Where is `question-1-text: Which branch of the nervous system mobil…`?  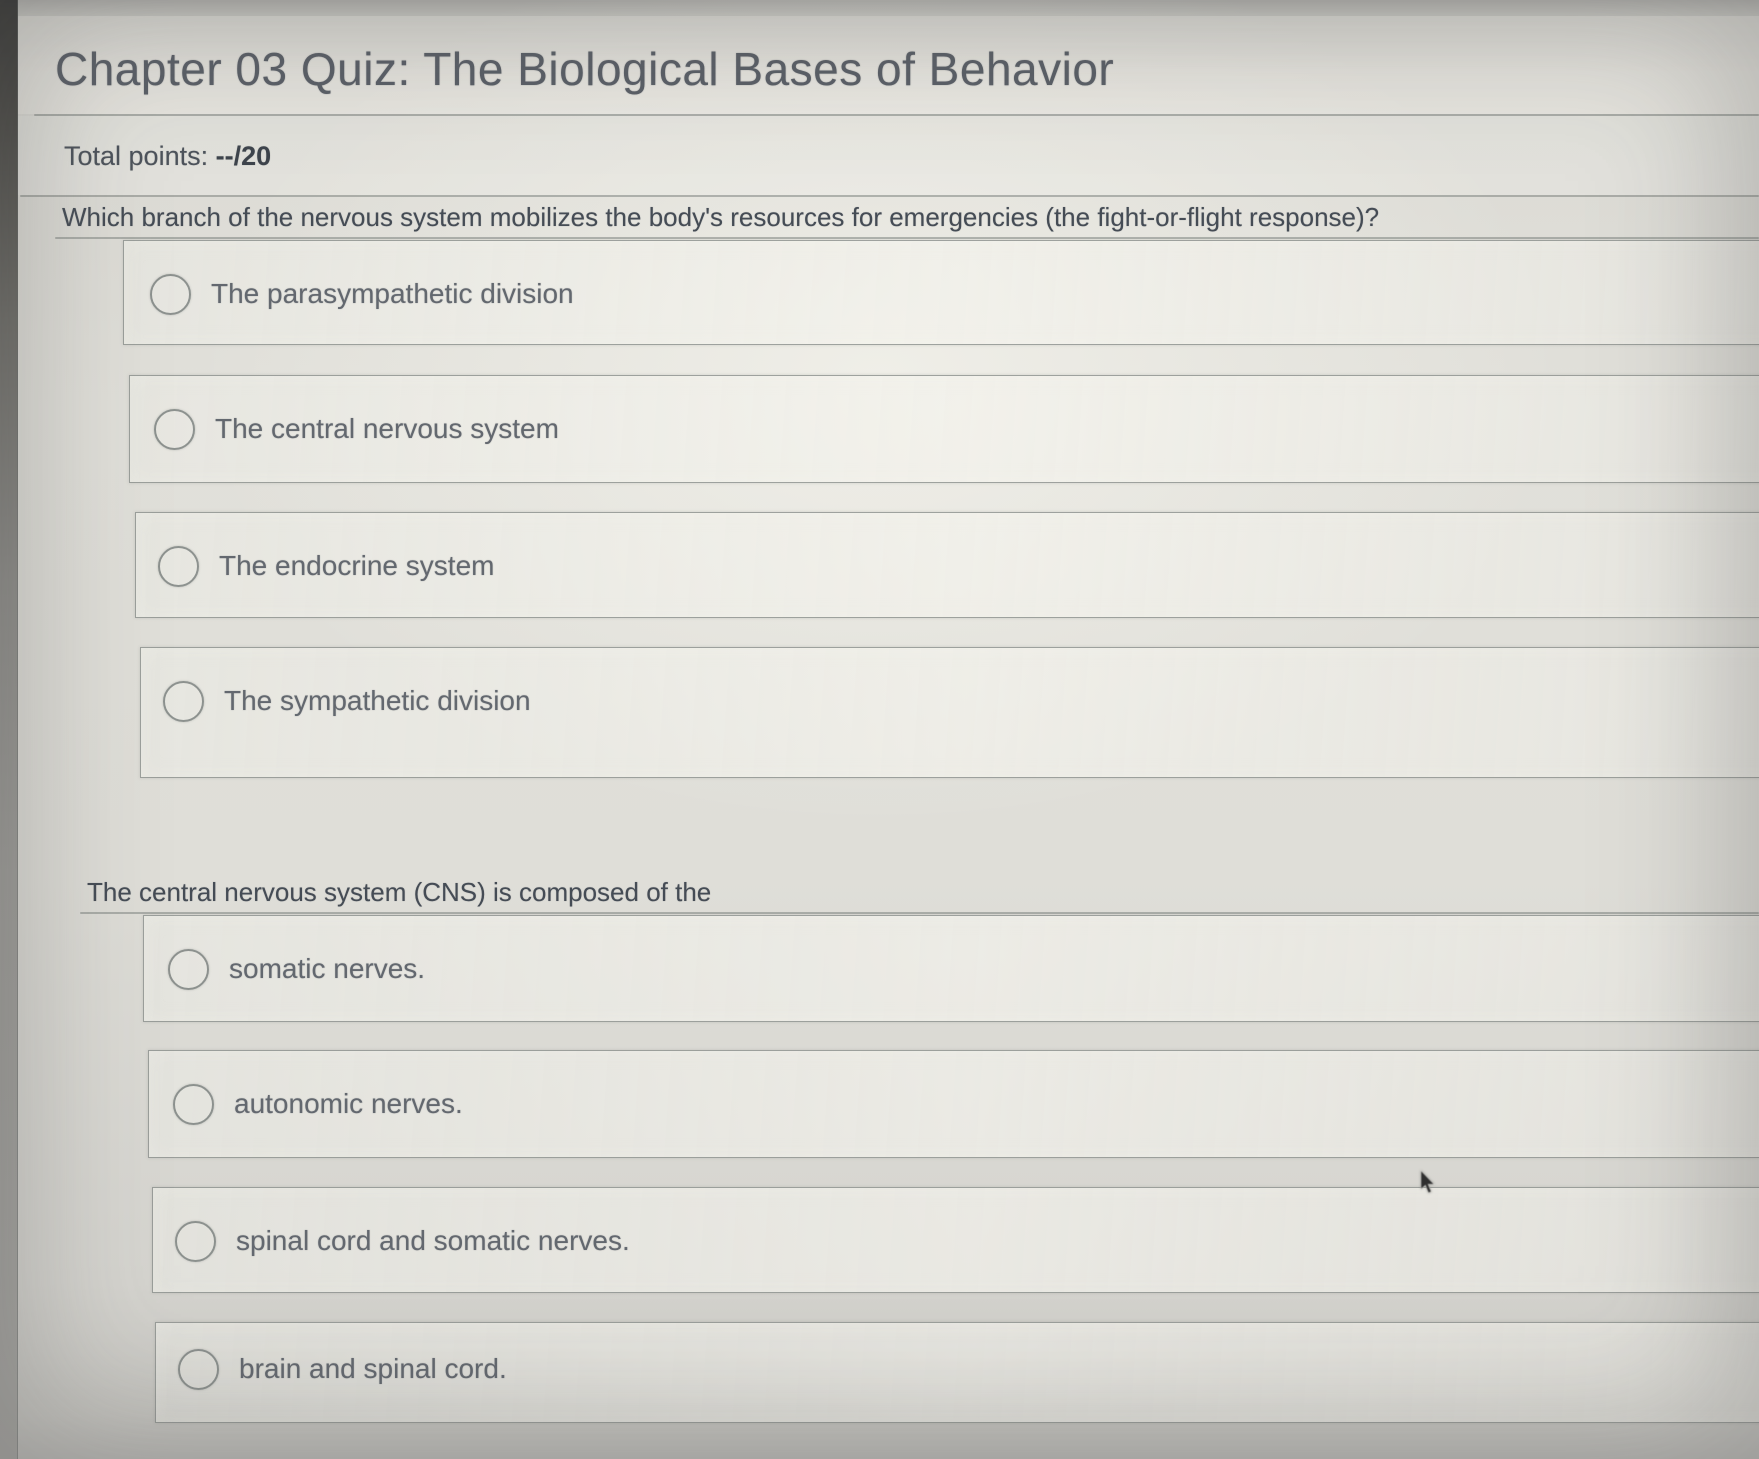 question-1-text: Which branch of the nervous system mobil… is located at coordinates (721, 217).